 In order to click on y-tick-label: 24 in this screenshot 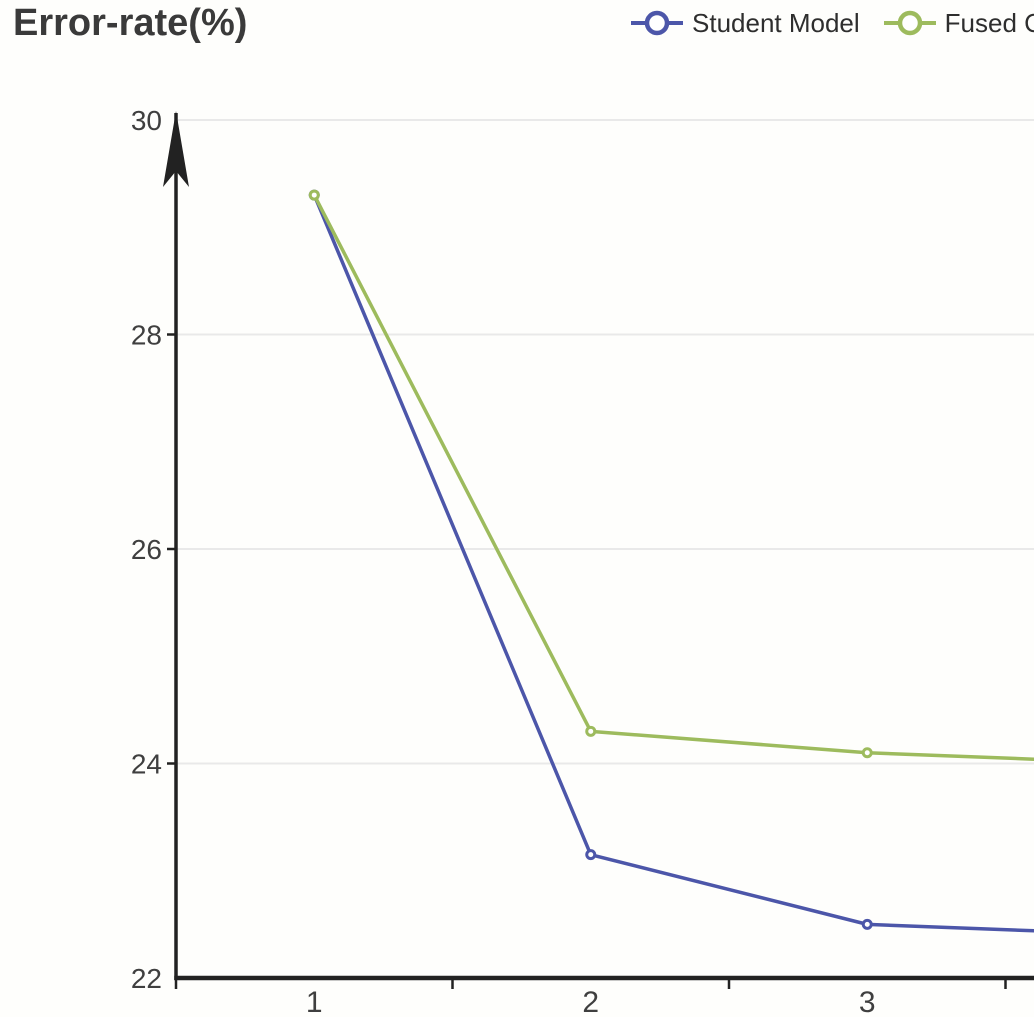, I will do `click(146, 764)`.